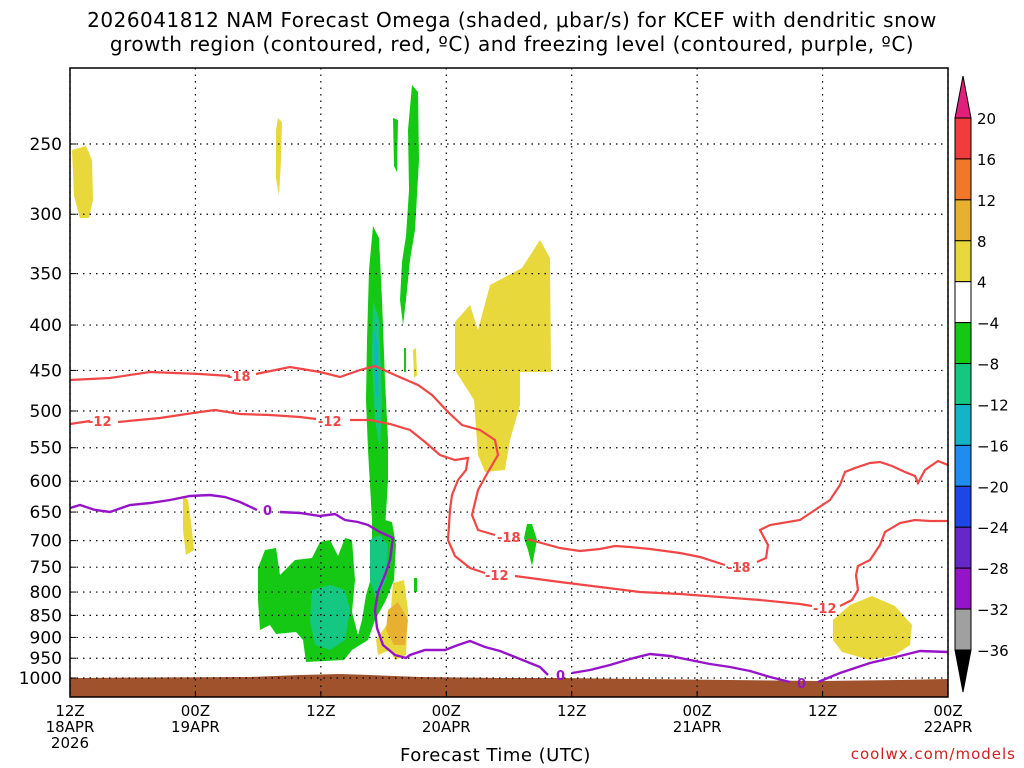  I want to click on y-tick-label: 250, so click(46, 145).